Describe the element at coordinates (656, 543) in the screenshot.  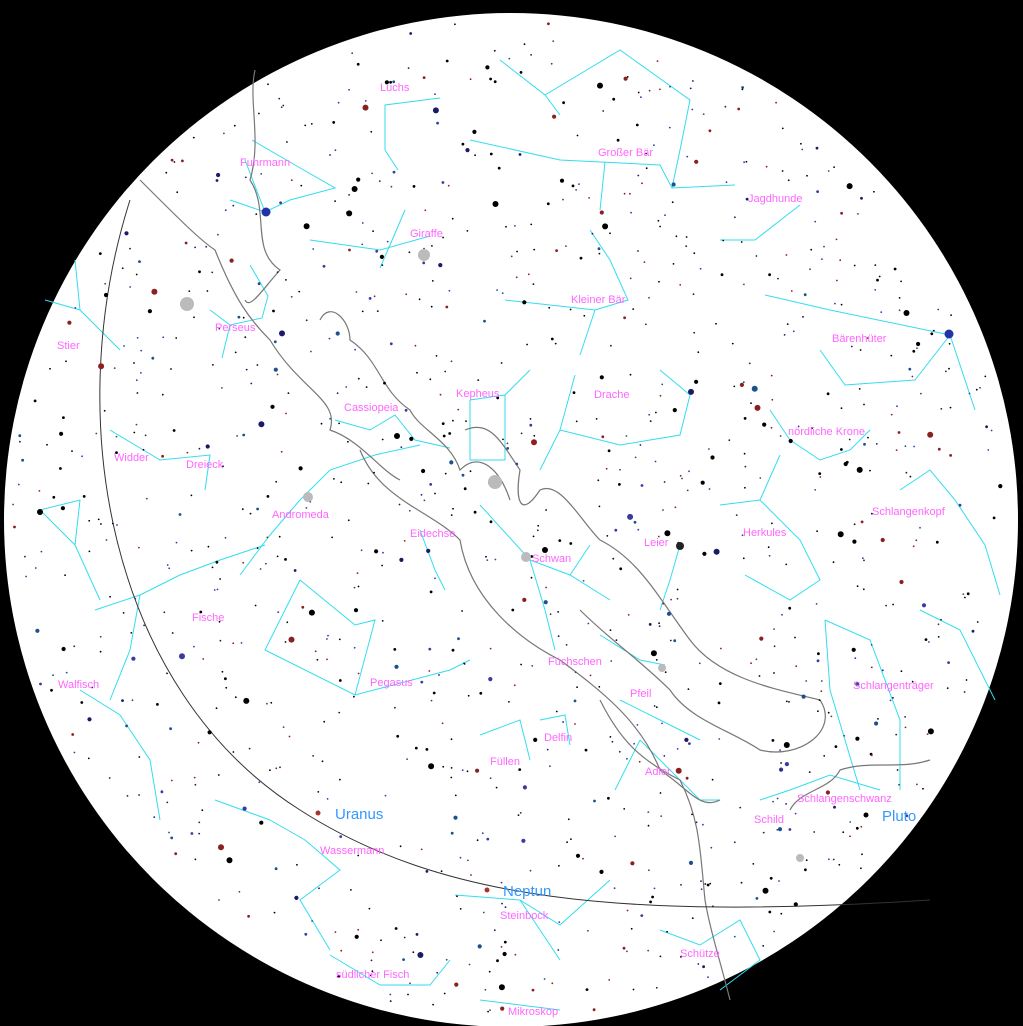
I see `label-leier: Leier` at that location.